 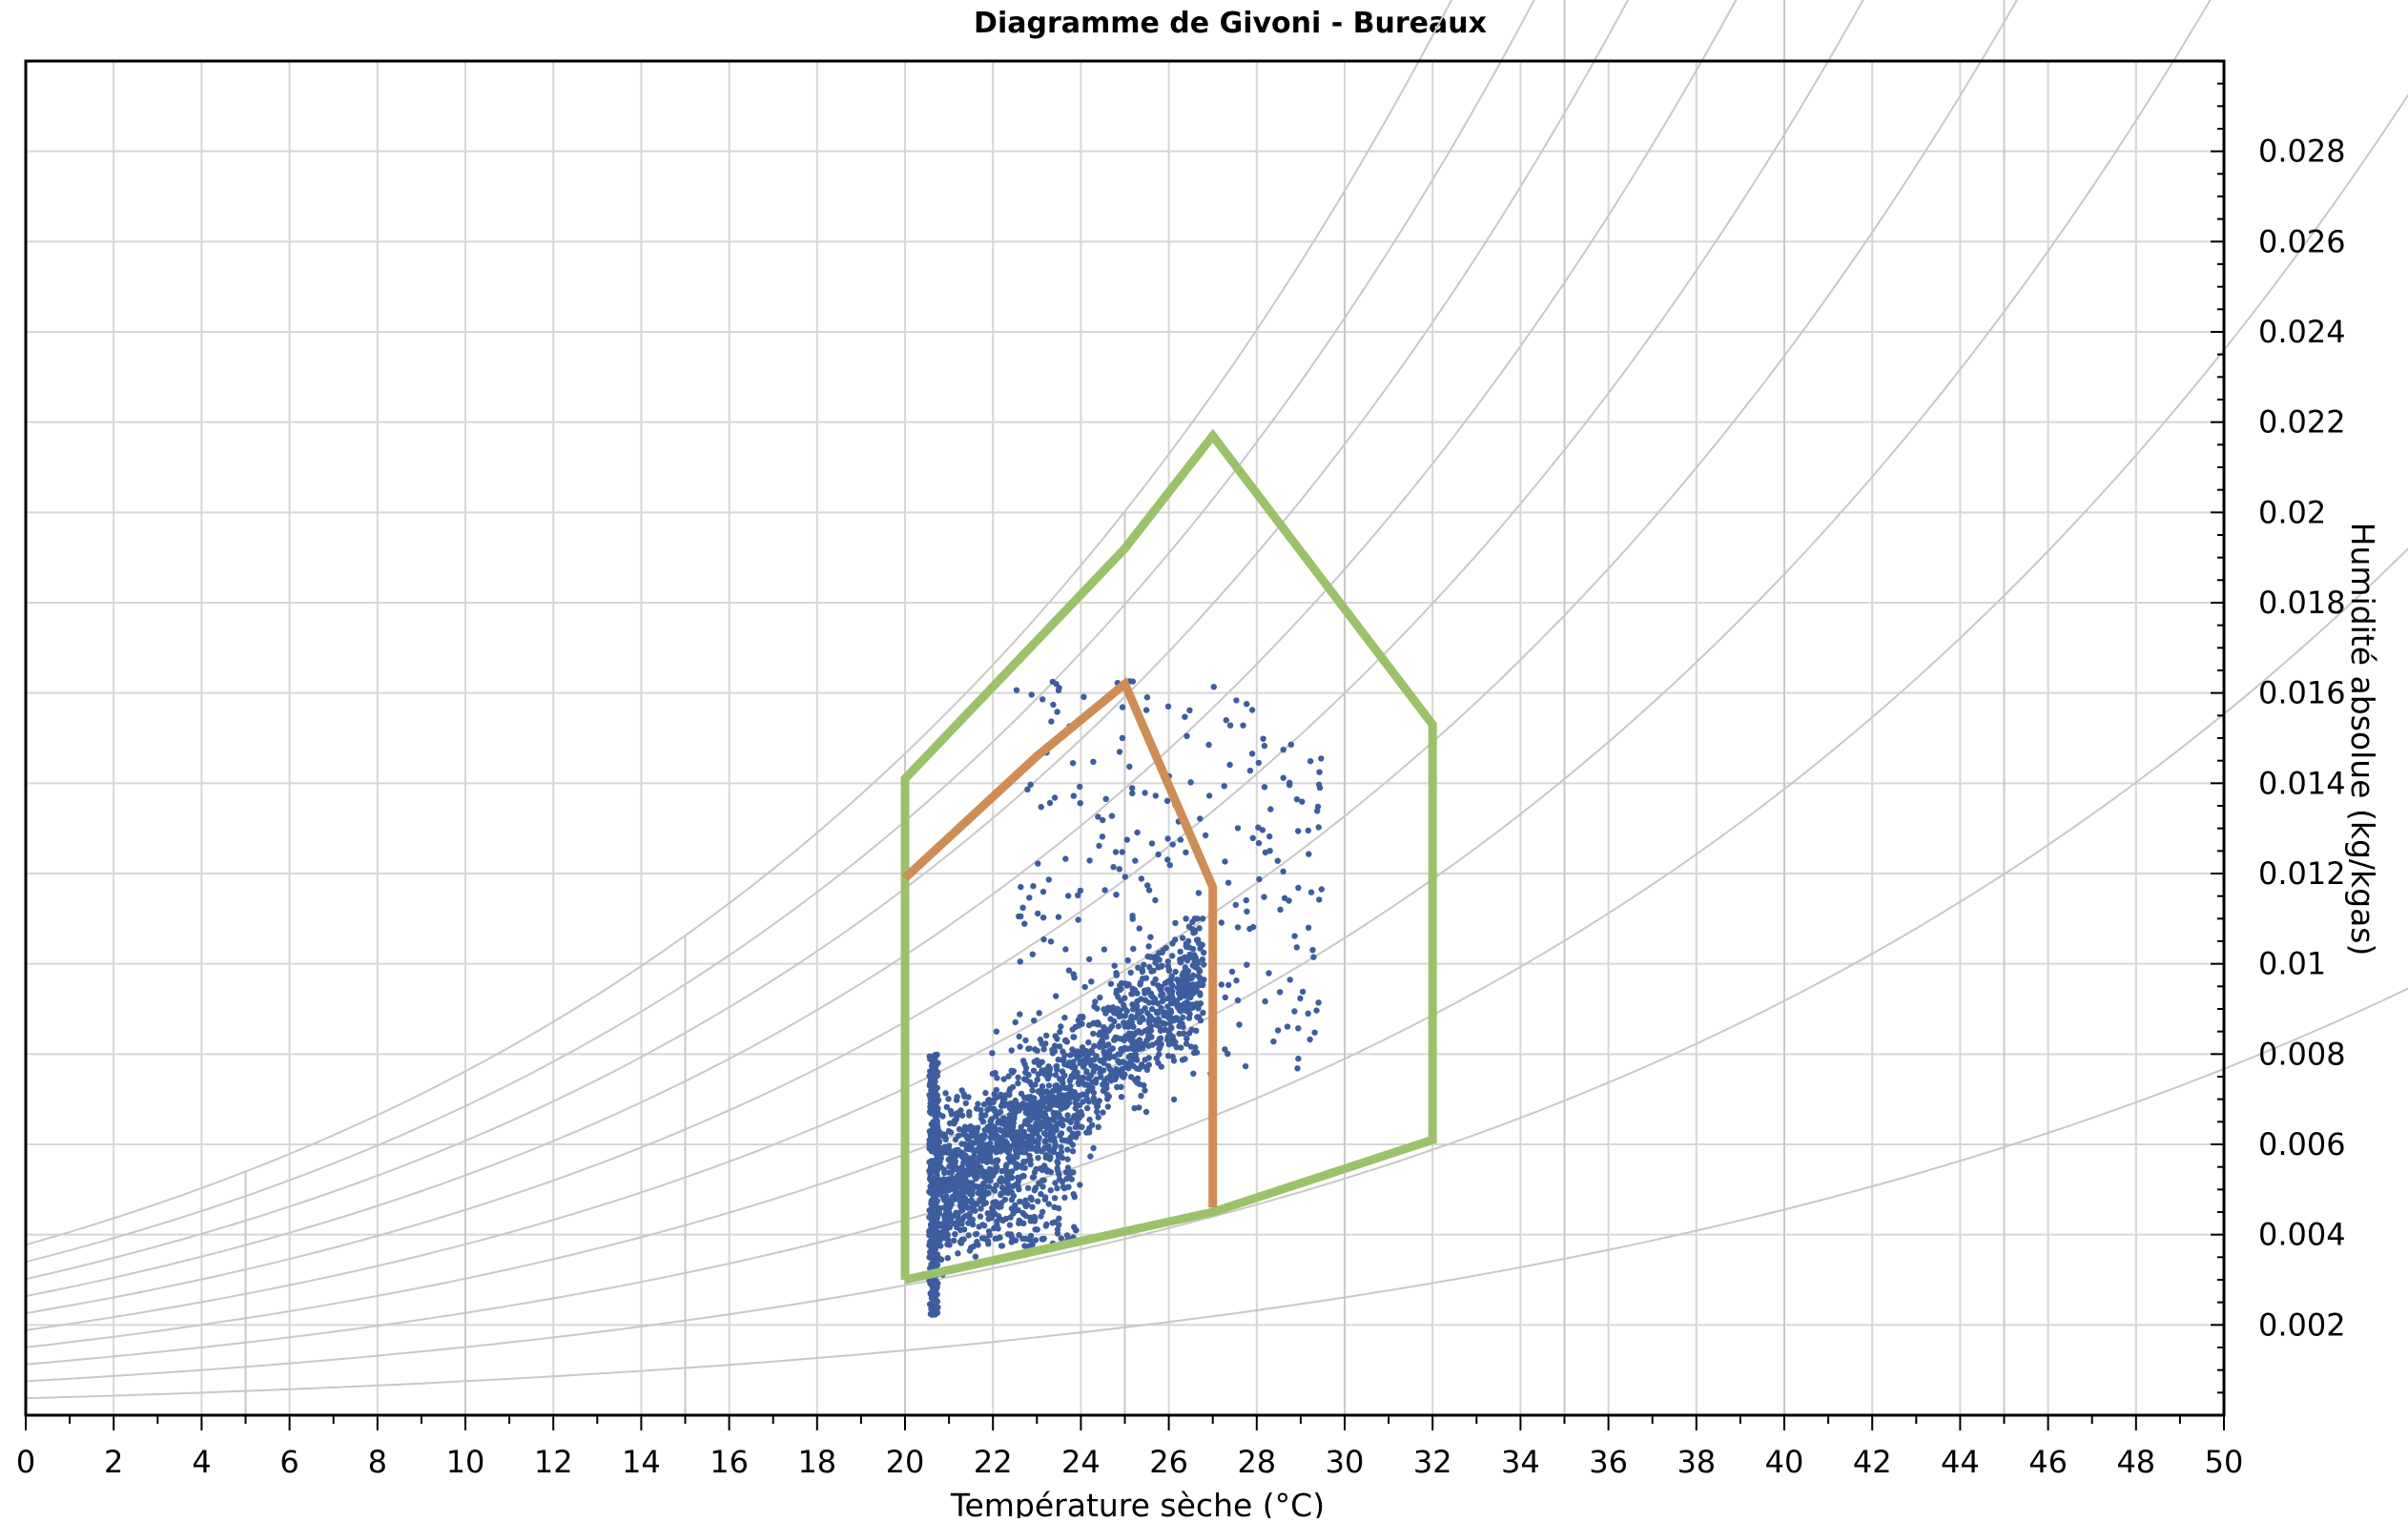 What do you see at coordinates (2302, 783) in the screenshot?
I see `y-tick-label: 0.014` at bounding box center [2302, 783].